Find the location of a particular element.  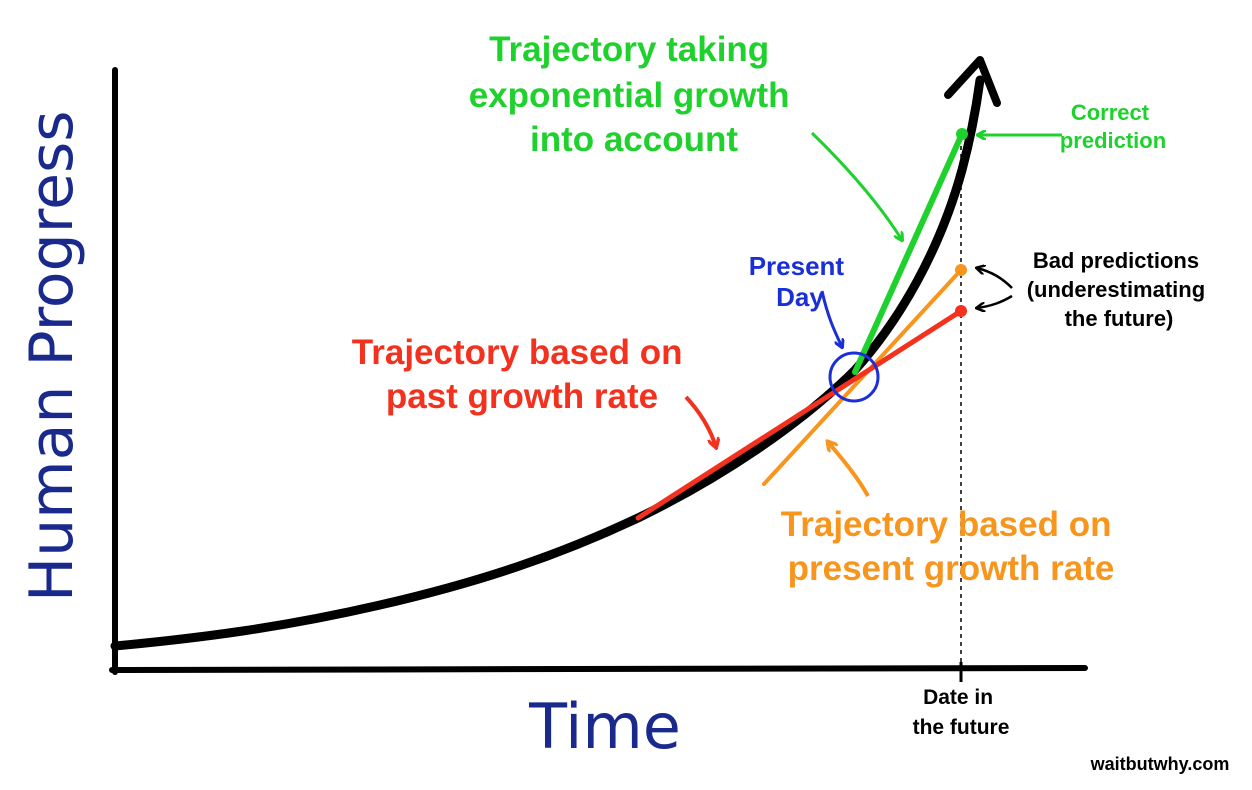

present-day-arrow is located at coordinates (831, 318).